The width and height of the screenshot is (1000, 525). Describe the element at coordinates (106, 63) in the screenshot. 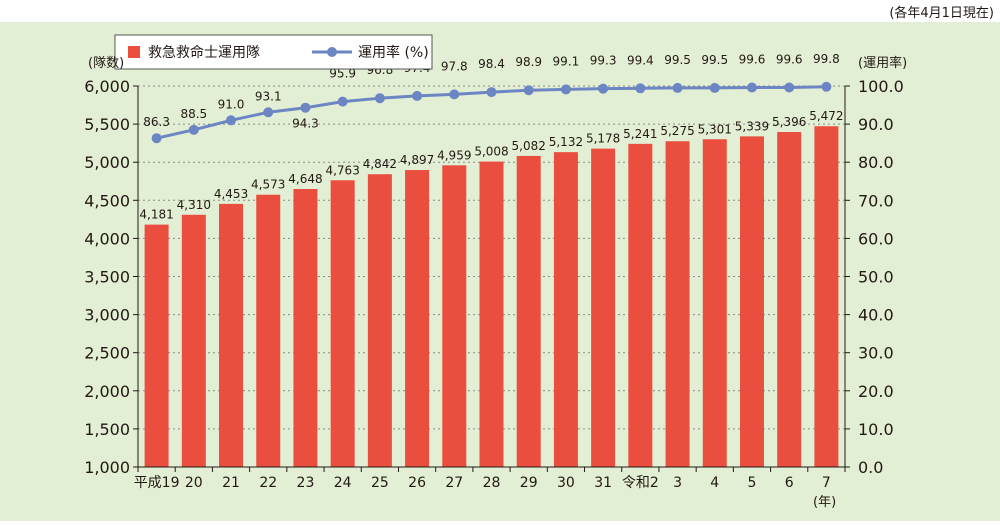

I see `y-left-axis-label: (隊数)` at that location.